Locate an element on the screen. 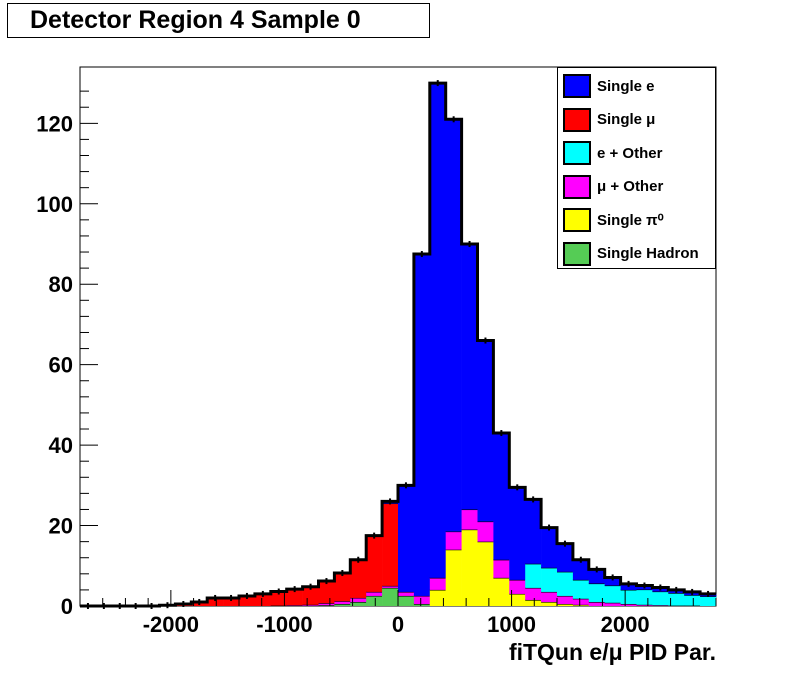 The image size is (796, 674). x-tick-label: 0 is located at coordinates (398, 624).